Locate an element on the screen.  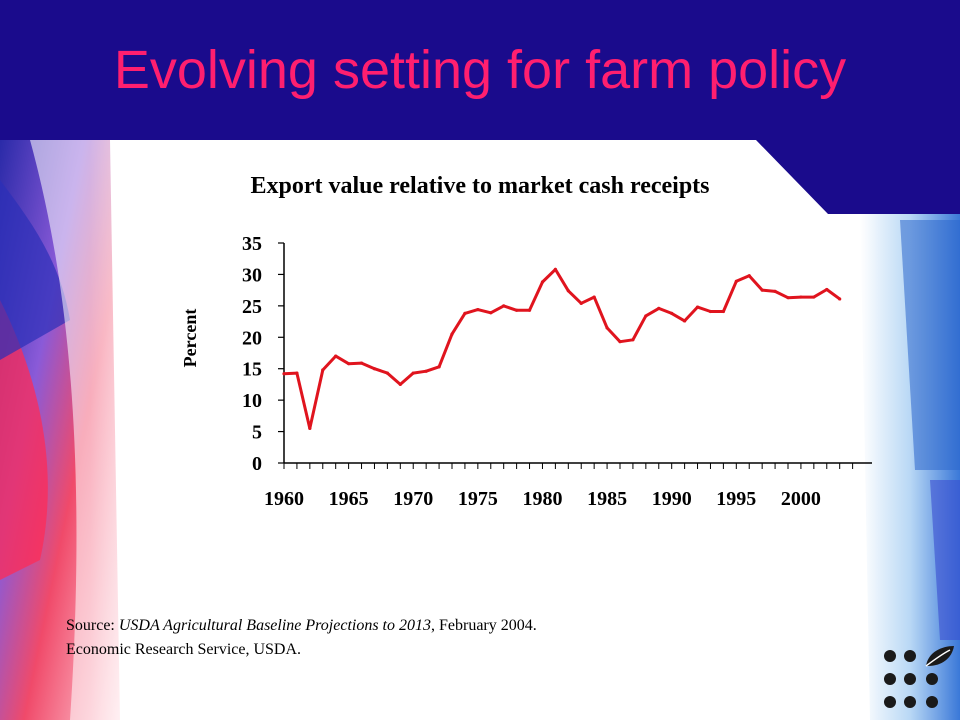
y-tick-label: 30 is located at coordinates (252, 275).